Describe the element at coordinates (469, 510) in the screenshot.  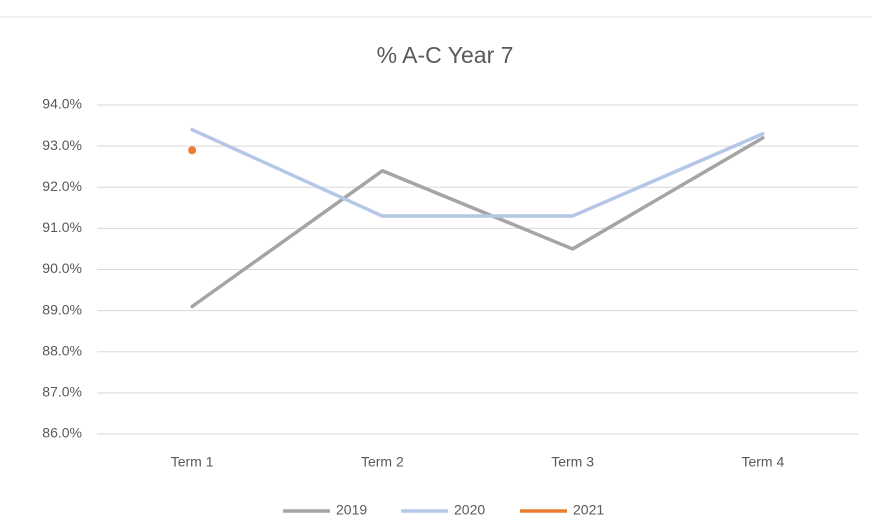
I see `legend-label: 2020` at that location.